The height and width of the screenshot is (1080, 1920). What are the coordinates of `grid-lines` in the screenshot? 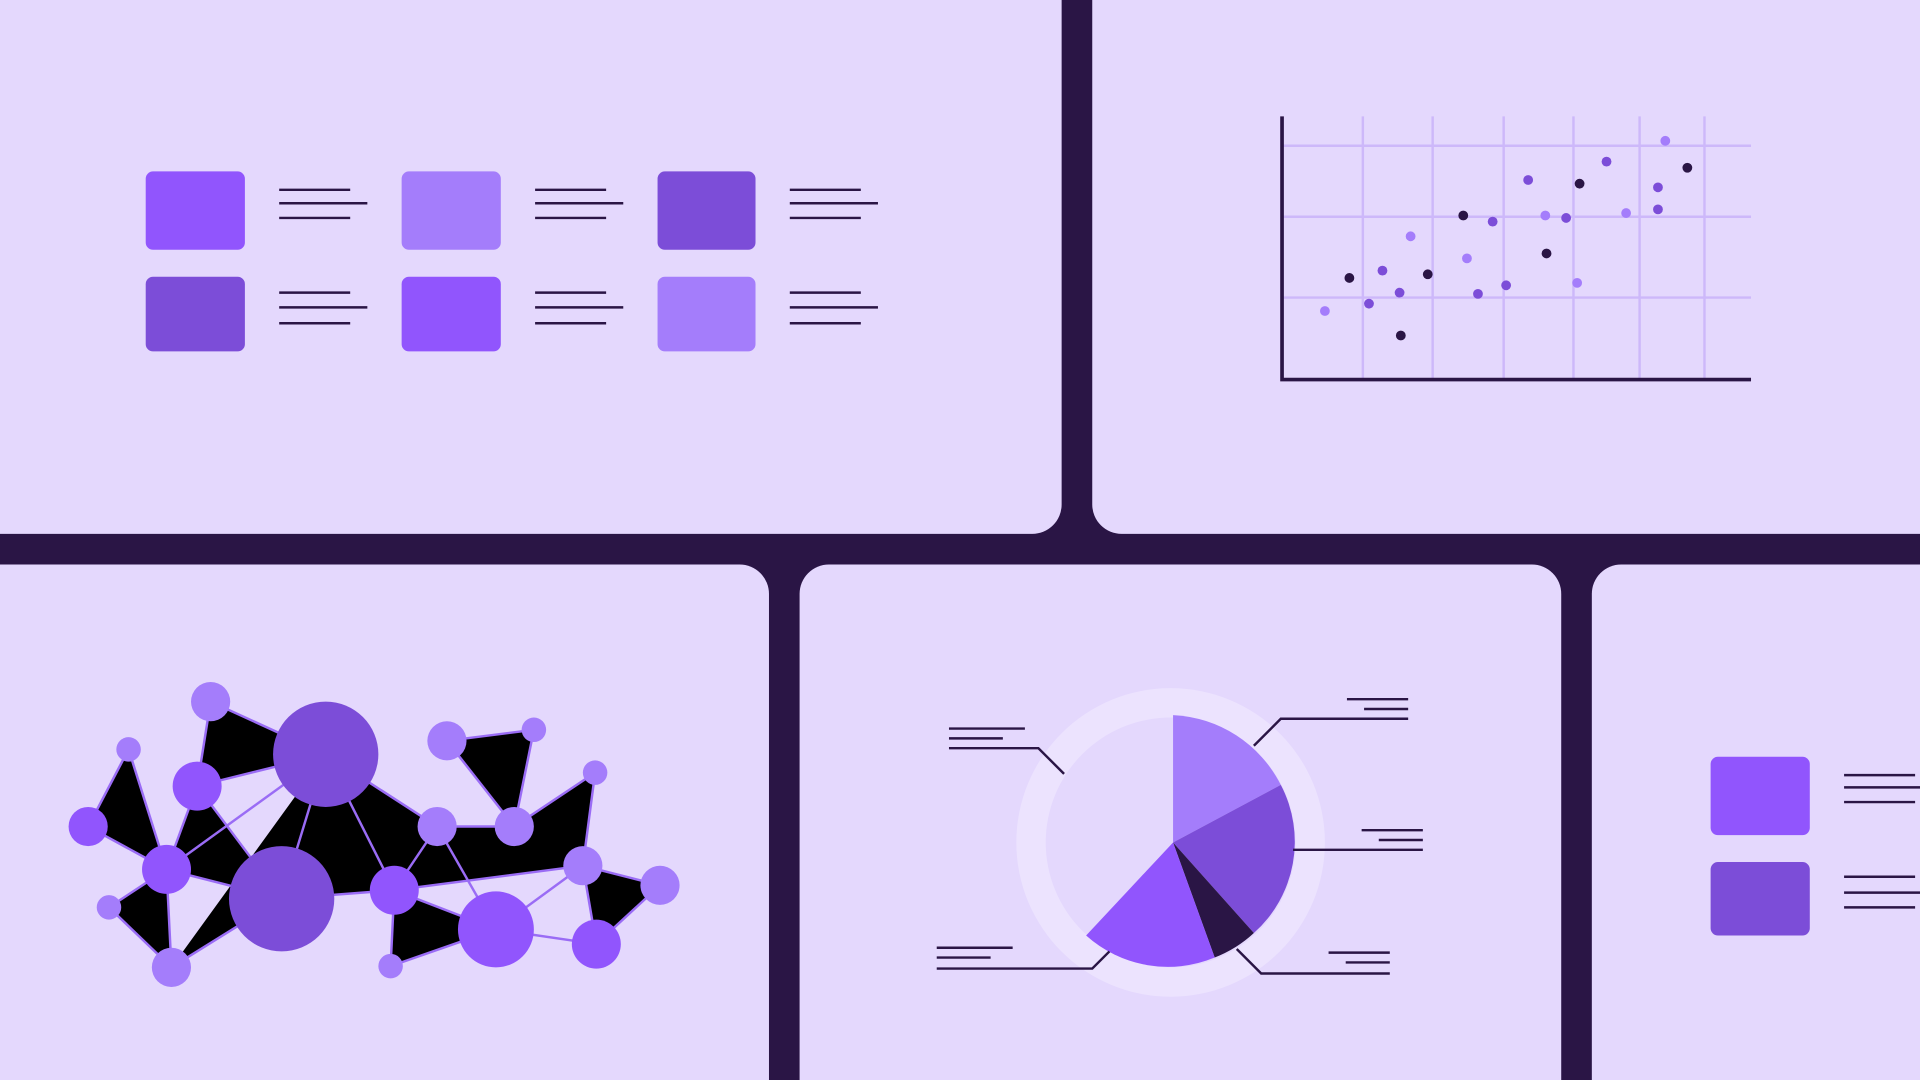 It's located at (1517, 248).